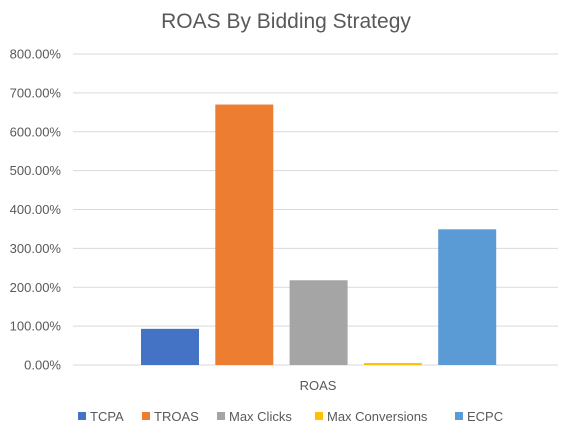  I want to click on legend-item-troas: TROAS, so click(170, 416).